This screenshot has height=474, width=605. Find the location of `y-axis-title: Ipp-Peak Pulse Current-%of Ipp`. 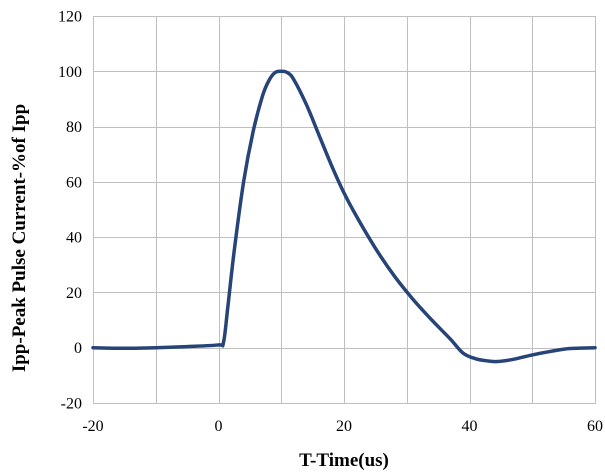

y-axis-title: Ipp-Peak Pulse Current-%of Ipp is located at coordinates (19, 238).